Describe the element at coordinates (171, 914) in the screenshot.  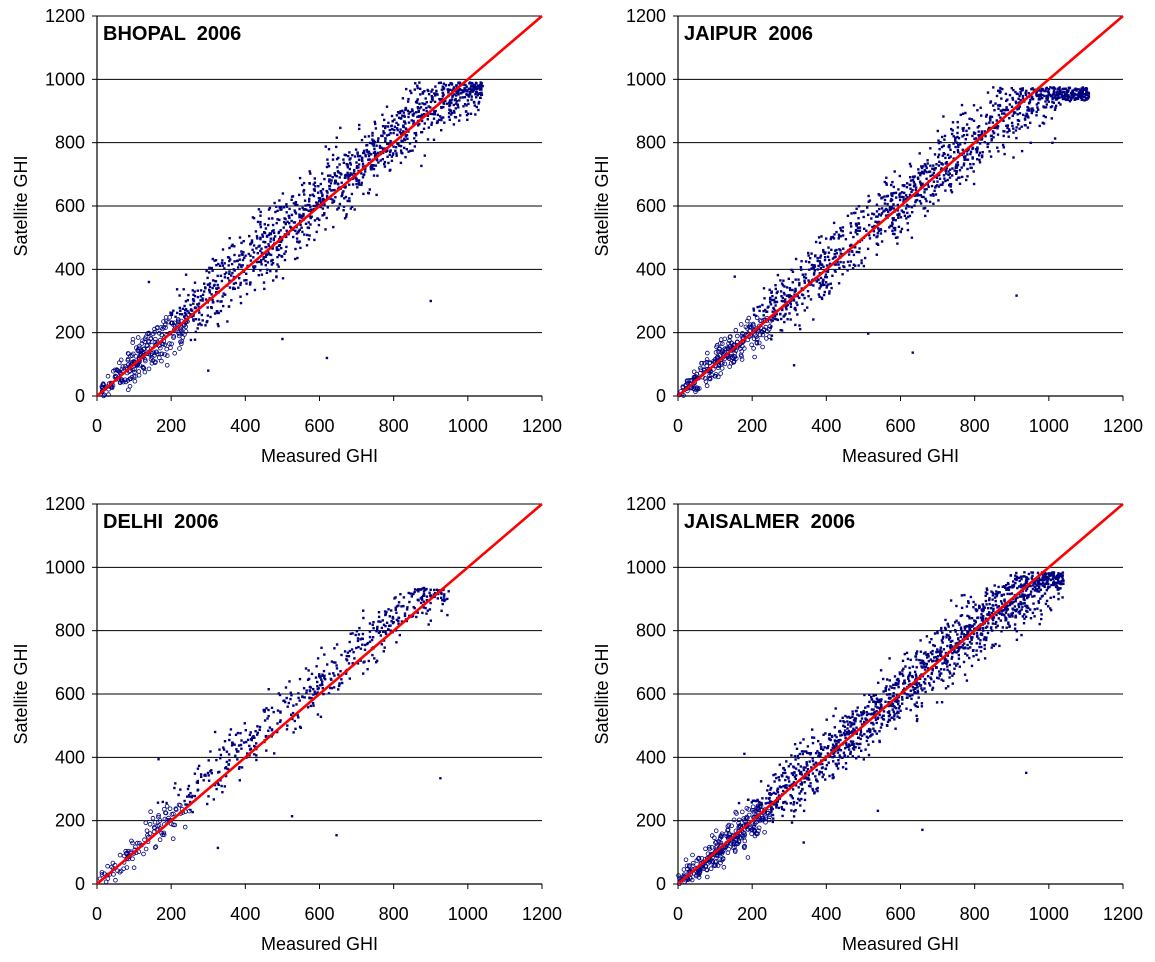
I see `x-tick-label: 200` at that location.